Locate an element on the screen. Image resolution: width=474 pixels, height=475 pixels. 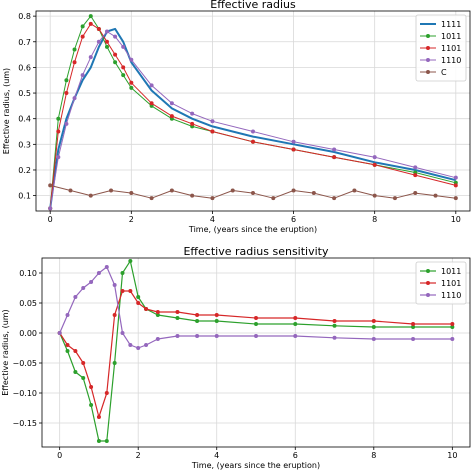
chart1-title: Effective radius sensitivity is located at coordinates (255, 251).